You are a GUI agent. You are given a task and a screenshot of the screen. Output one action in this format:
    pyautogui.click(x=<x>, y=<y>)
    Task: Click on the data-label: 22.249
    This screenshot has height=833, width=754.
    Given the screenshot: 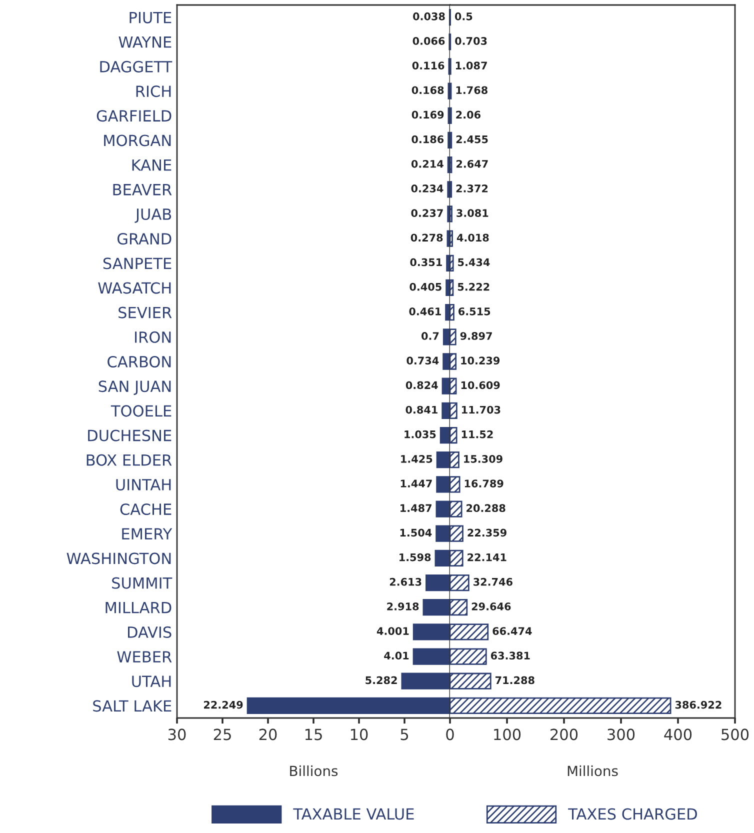 What is the action you would take?
    pyautogui.click(x=223, y=704)
    